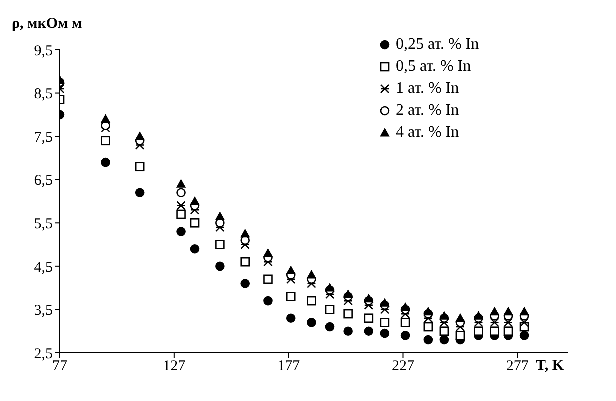 The width and height of the screenshot is (616, 401). What do you see at coordinates (428, 89) in the screenshot?
I see `legend-label: 1 ат. % In` at bounding box center [428, 89].